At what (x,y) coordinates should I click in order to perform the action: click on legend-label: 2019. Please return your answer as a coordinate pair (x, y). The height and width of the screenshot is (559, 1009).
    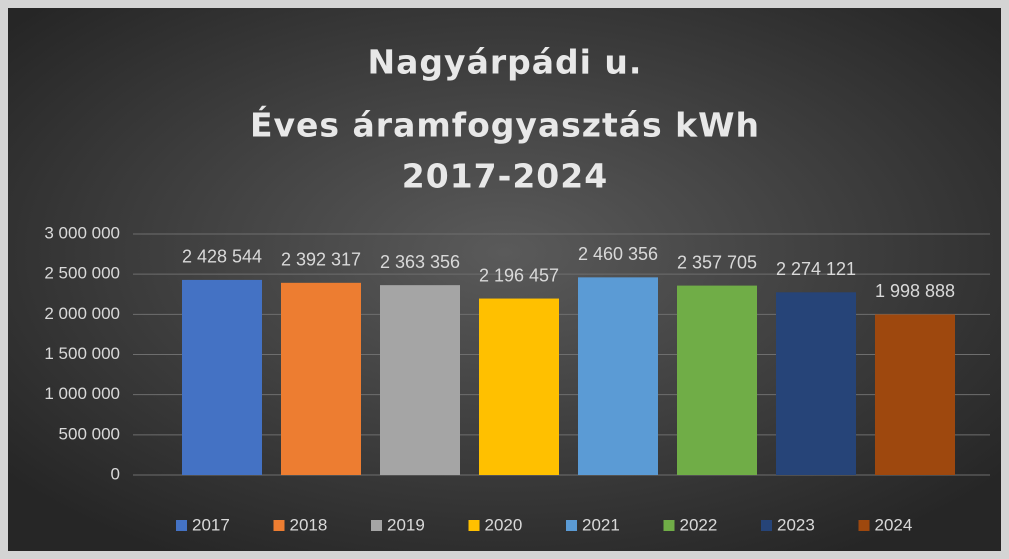
    Looking at the image, I should click on (406, 524).